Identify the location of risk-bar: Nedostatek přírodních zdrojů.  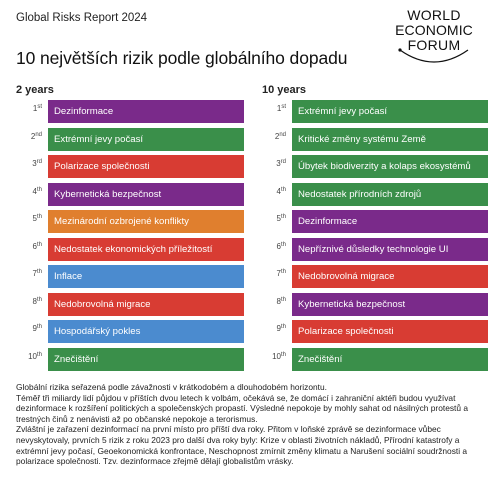
(390, 194).